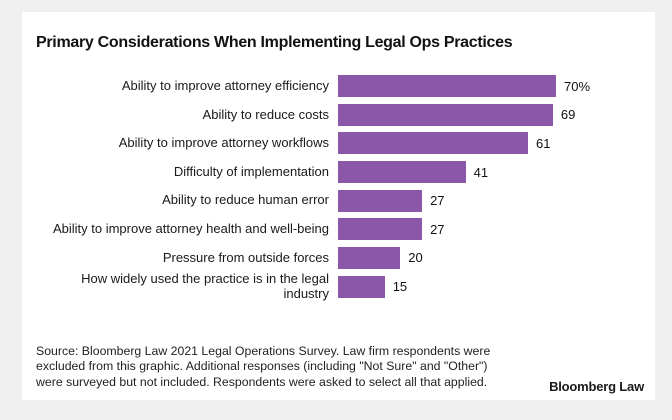  What do you see at coordinates (481, 172) in the screenshot?
I see `value-label: 41` at bounding box center [481, 172].